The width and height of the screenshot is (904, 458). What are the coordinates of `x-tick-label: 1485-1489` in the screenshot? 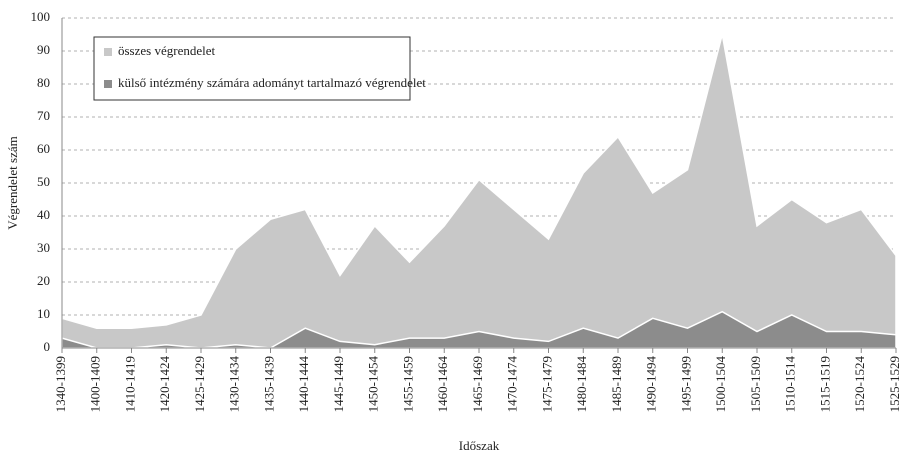 It's located at (616, 384).